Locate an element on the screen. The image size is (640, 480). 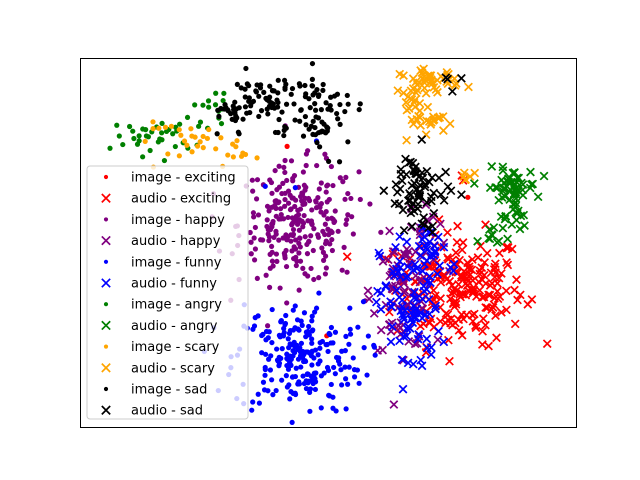
legend-item-image-exciting: image - exciting is located at coordinates (169, 178).